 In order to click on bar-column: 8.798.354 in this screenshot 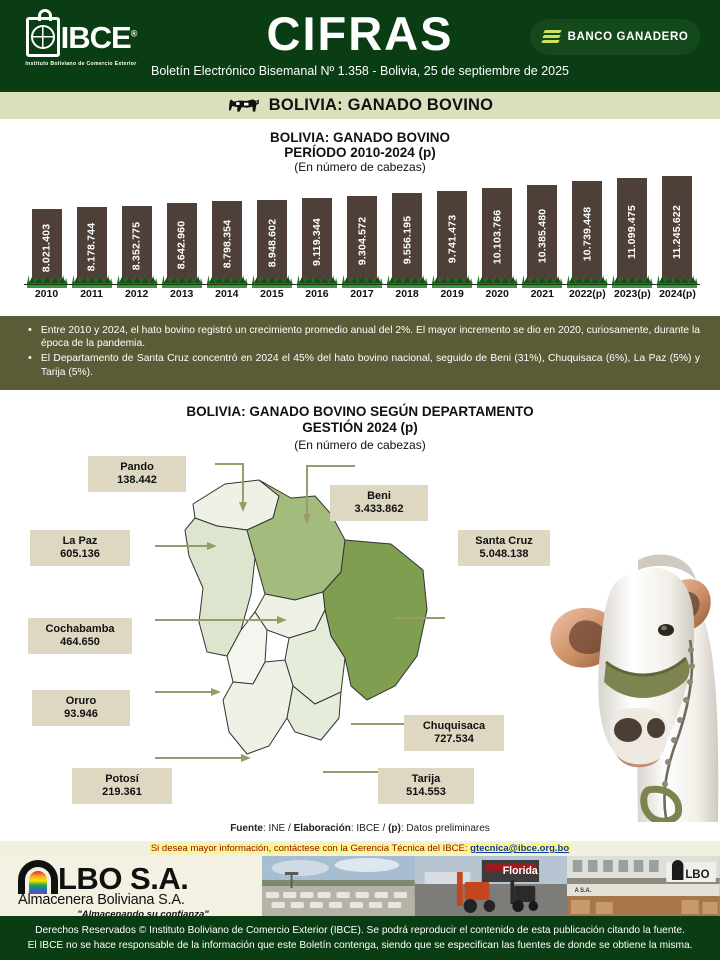, I will do `click(226, 223)`.